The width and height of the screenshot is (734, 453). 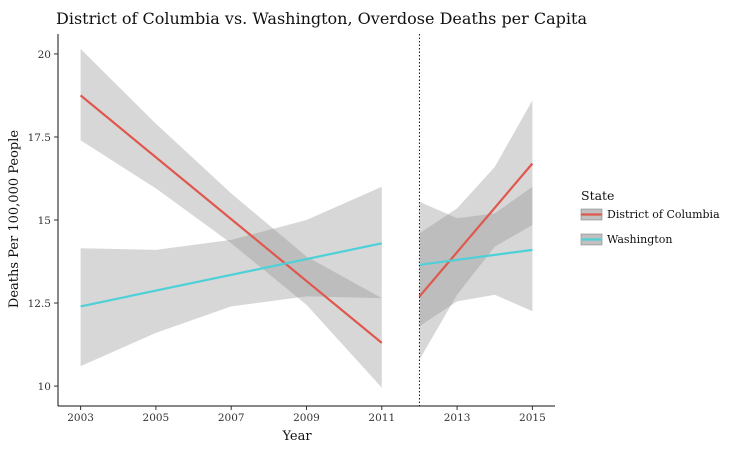 I want to click on x-axis-title: Year, so click(x=296, y=436).